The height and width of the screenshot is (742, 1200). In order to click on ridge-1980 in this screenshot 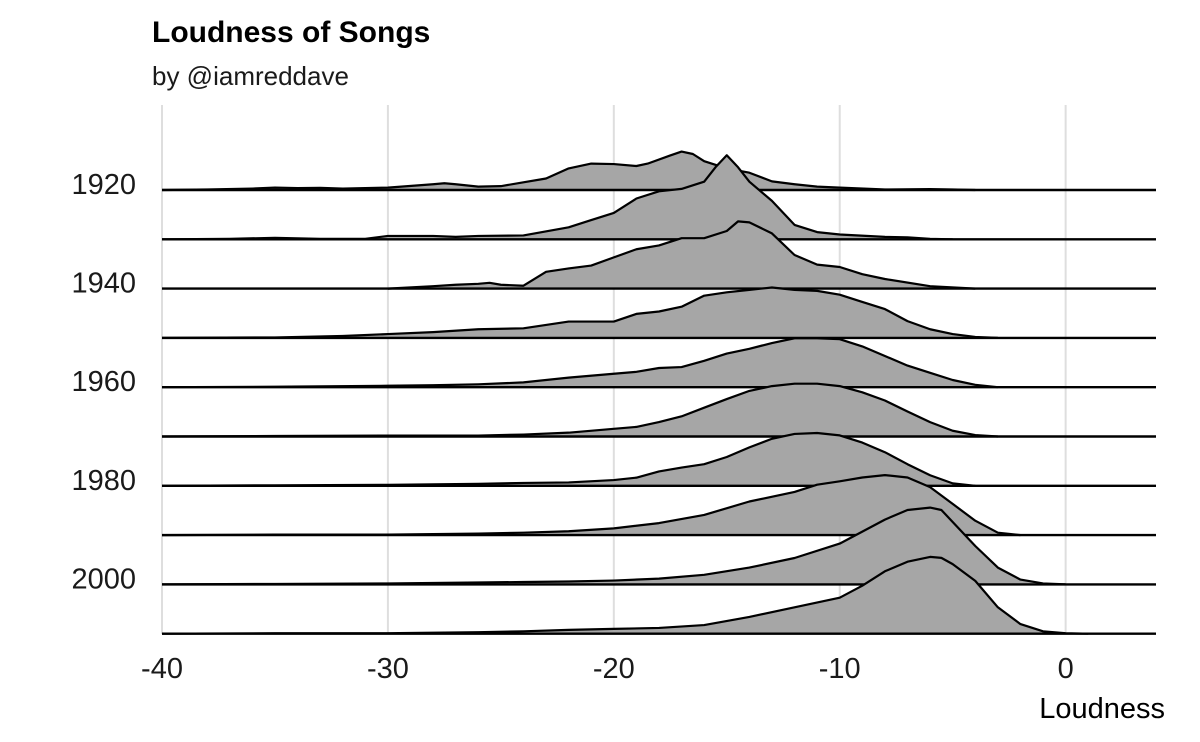, I will do `click(658, 459)`.